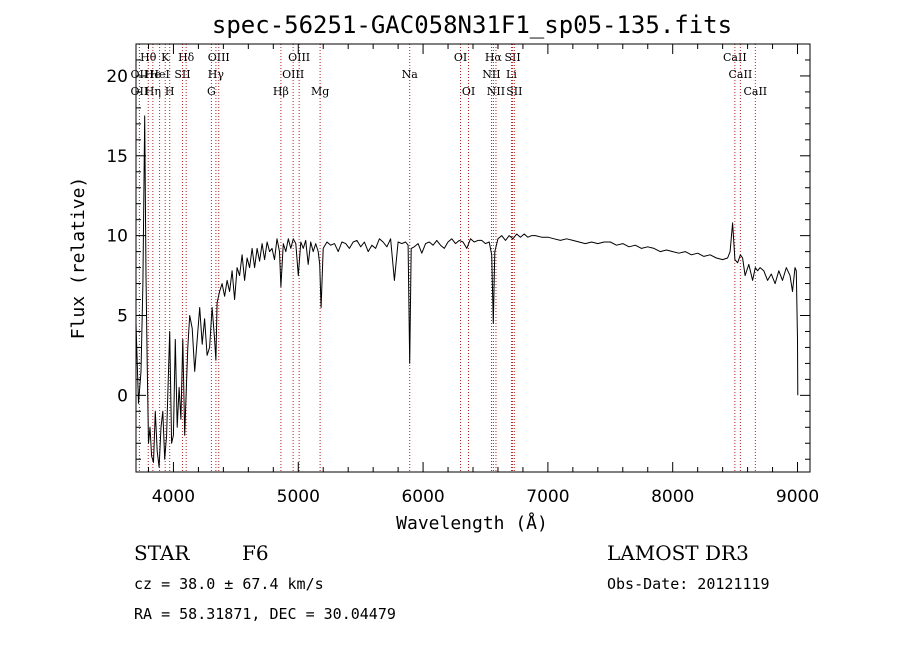  I want to click on x-tick-label-9000: 9000, so click(797, 497).